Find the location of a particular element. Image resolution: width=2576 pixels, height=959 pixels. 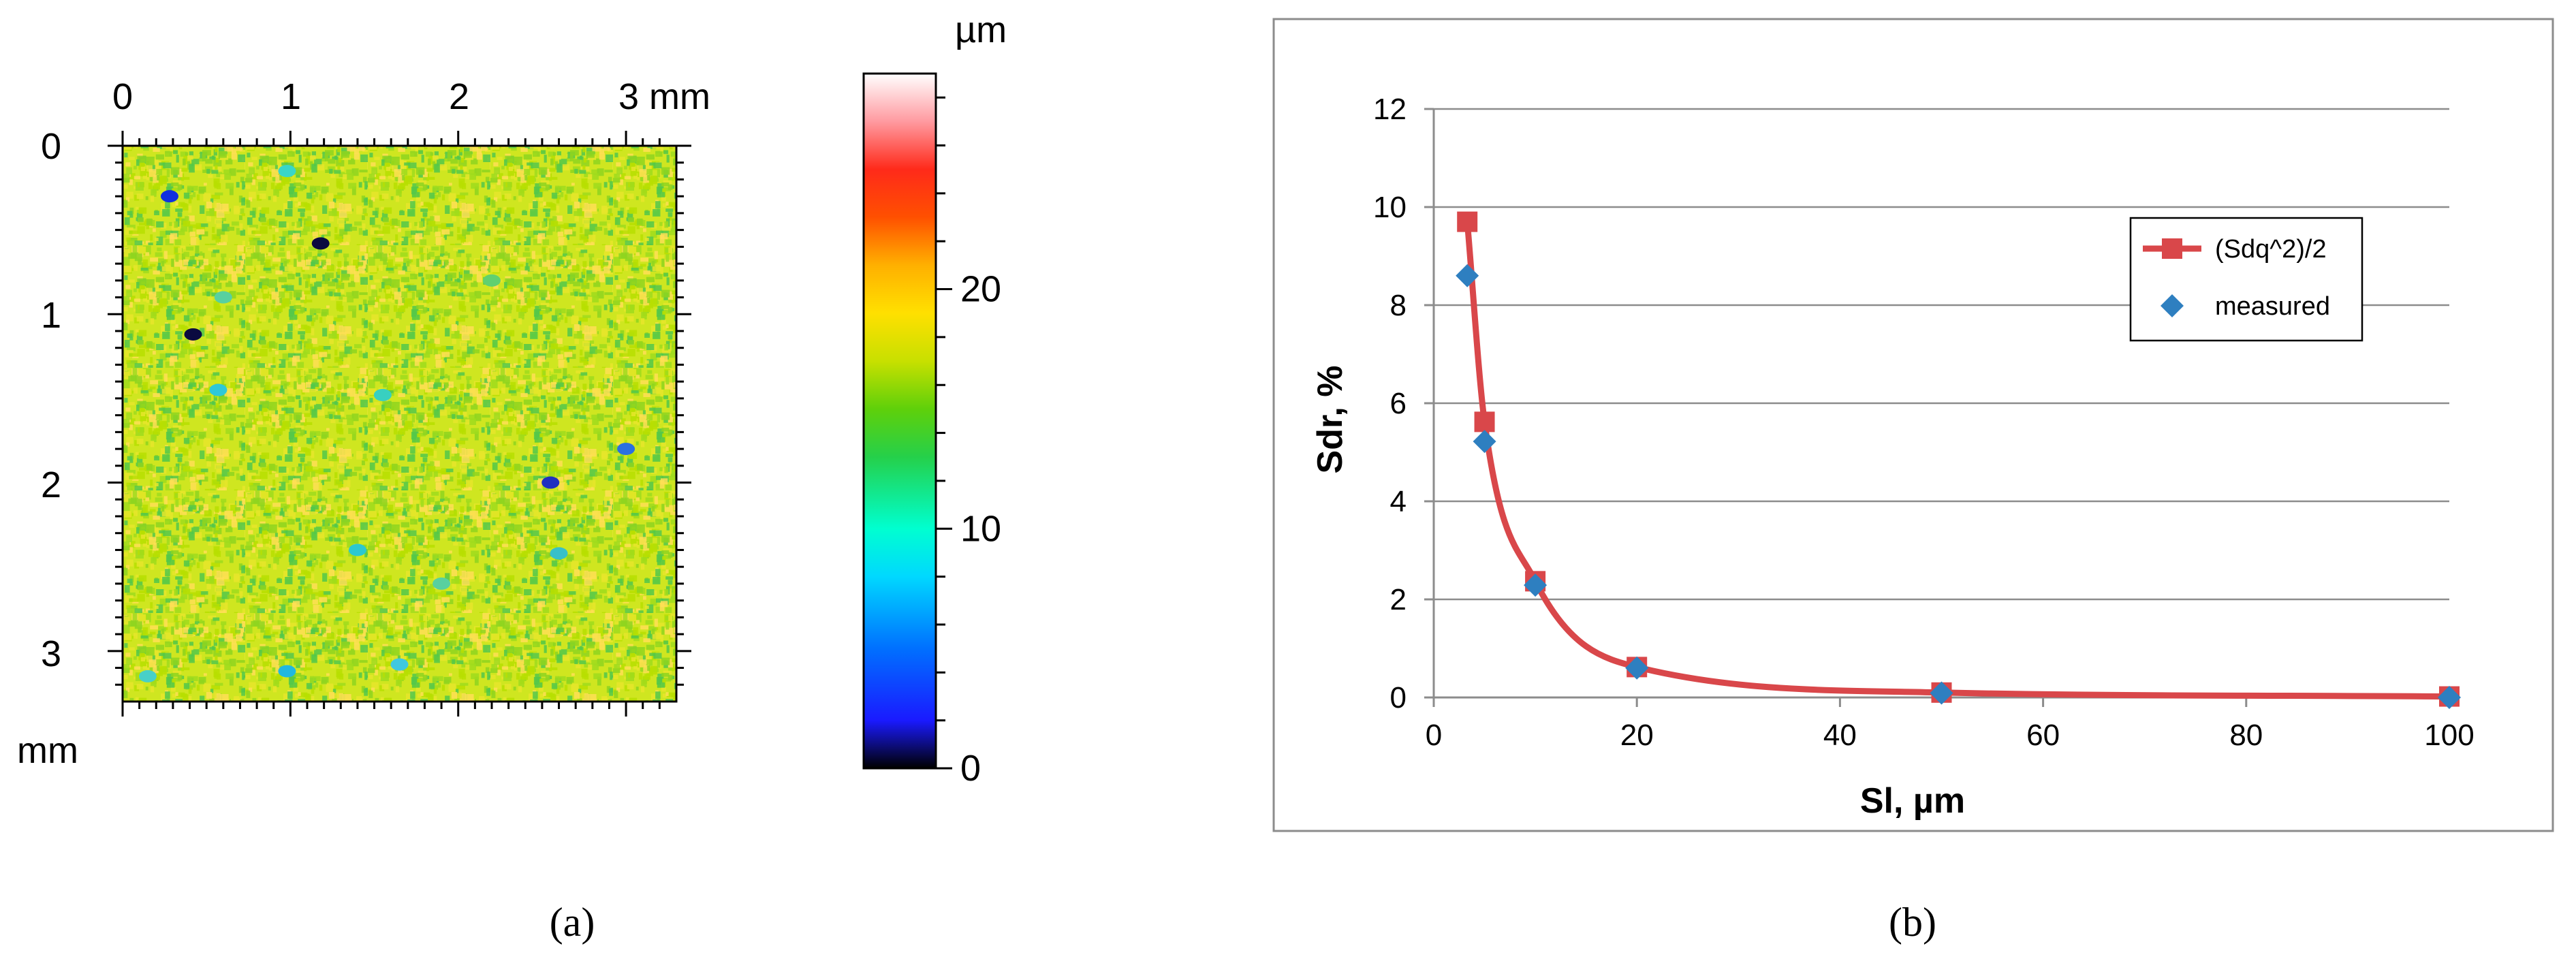

legend-label-measured: measured is located at coordinates (2272, 306).